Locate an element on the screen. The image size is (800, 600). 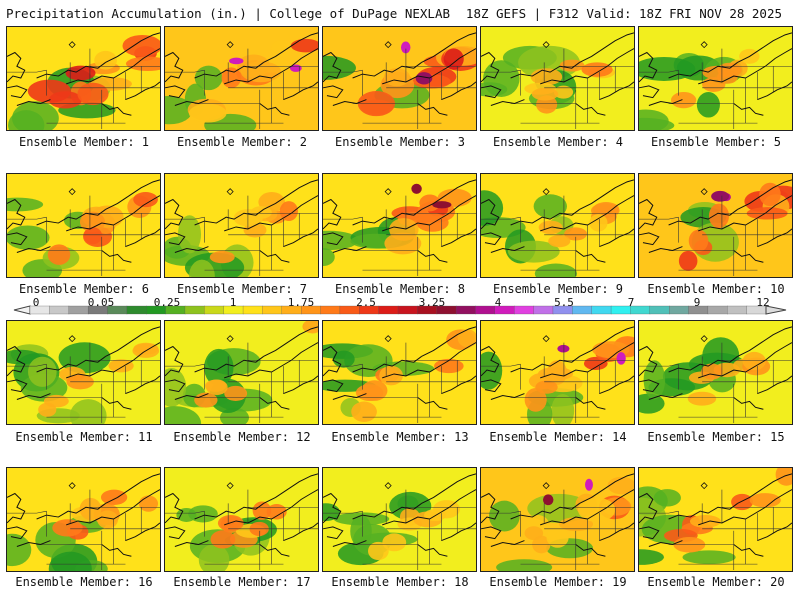
colorbar-tick-label: 9 is located at coordinates (697, 302).